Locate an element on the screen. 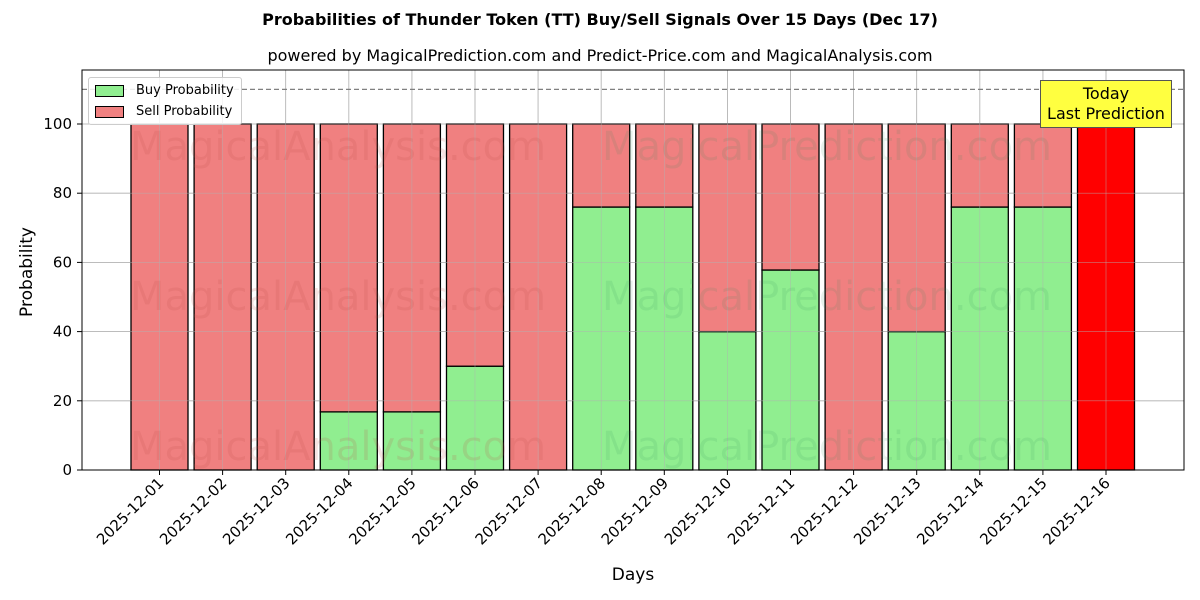 The width and height of the screenshot is (1200, 600). x-tick-label: 2025-12-13 is located at coordinates (887, 511).